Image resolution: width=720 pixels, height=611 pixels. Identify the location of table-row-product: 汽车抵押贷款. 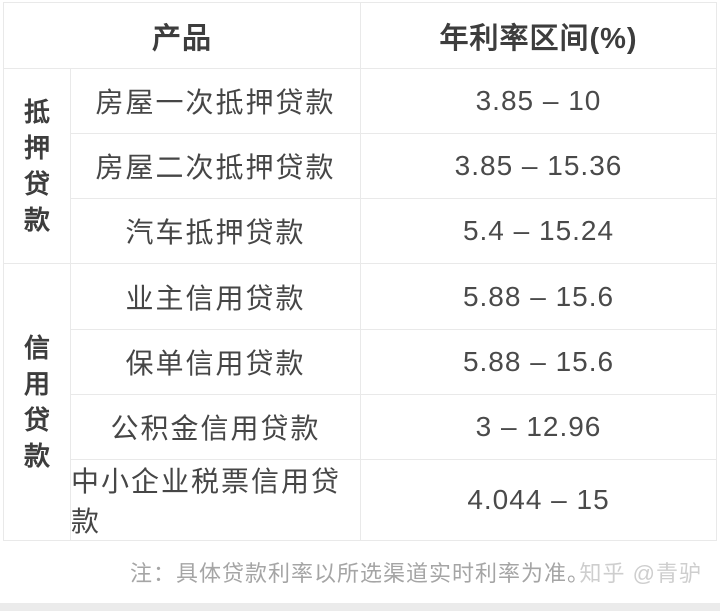
(216, 232).